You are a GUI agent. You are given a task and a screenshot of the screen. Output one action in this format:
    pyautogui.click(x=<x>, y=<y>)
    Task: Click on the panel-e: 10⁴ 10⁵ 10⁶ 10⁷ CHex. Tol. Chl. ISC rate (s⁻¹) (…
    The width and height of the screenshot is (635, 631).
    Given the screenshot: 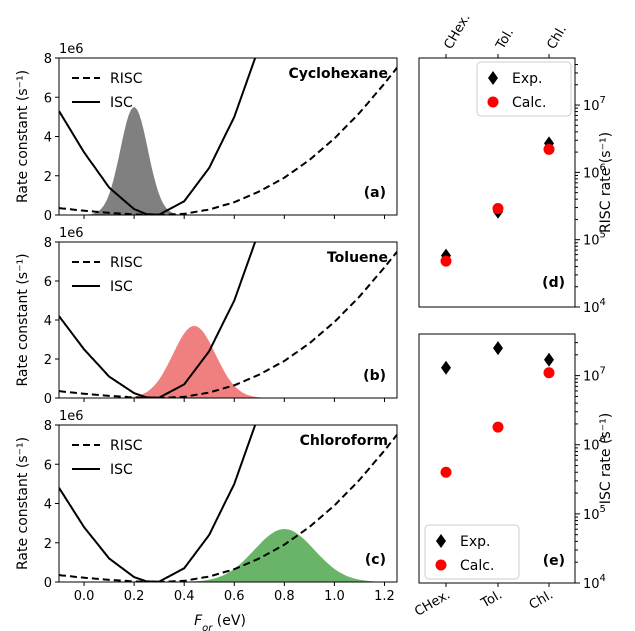 What is the action you would take?
    pyautogui.click(x=513, y=476)
    